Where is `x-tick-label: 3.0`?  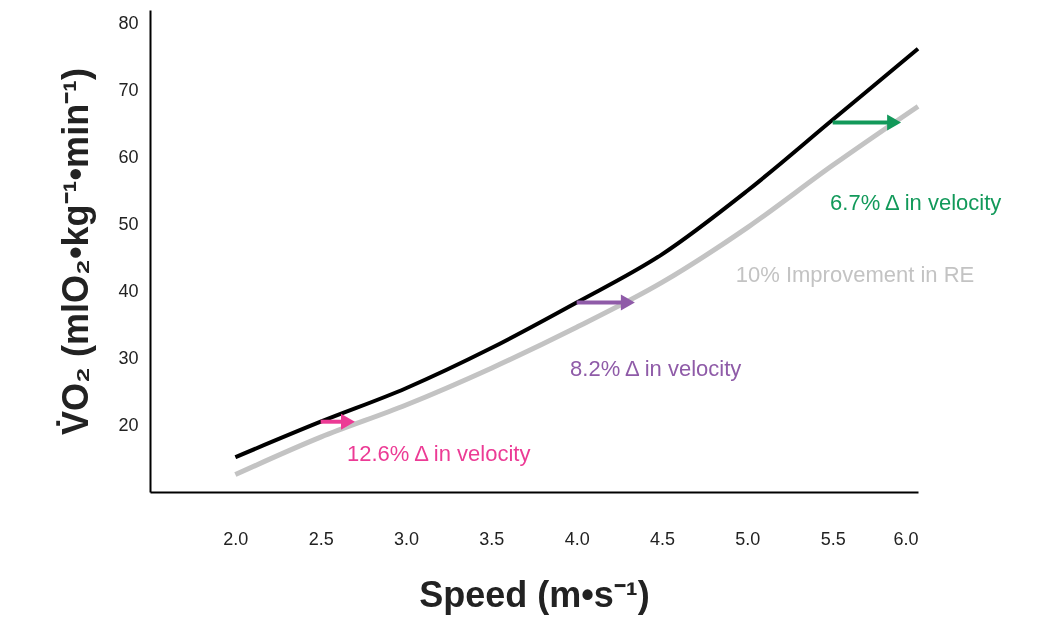 x-tick-label: 3.0 is located at coordinates (406, 538).